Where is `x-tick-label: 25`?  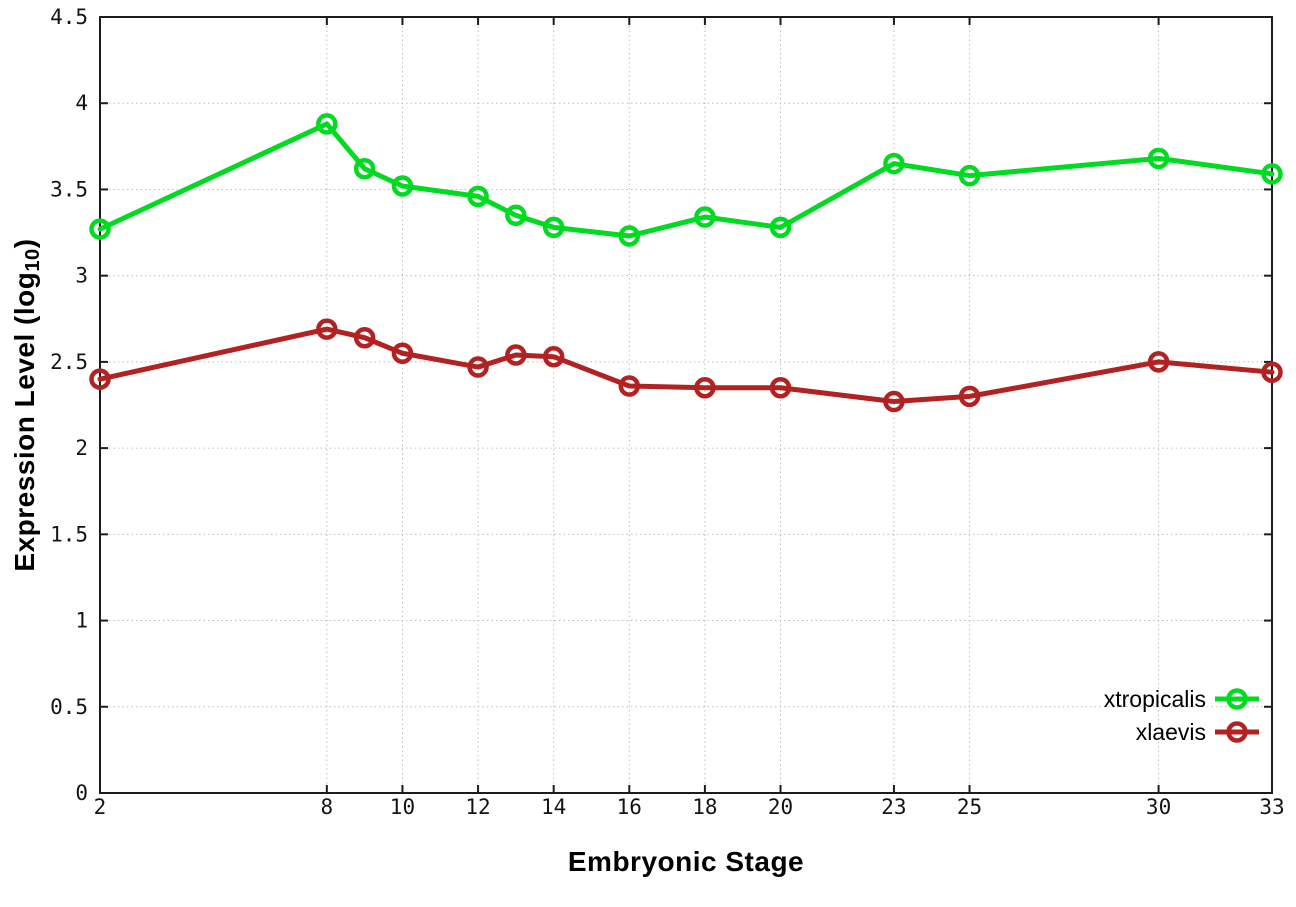 x-tick-label: 25 is located at coordinates (969, 807).